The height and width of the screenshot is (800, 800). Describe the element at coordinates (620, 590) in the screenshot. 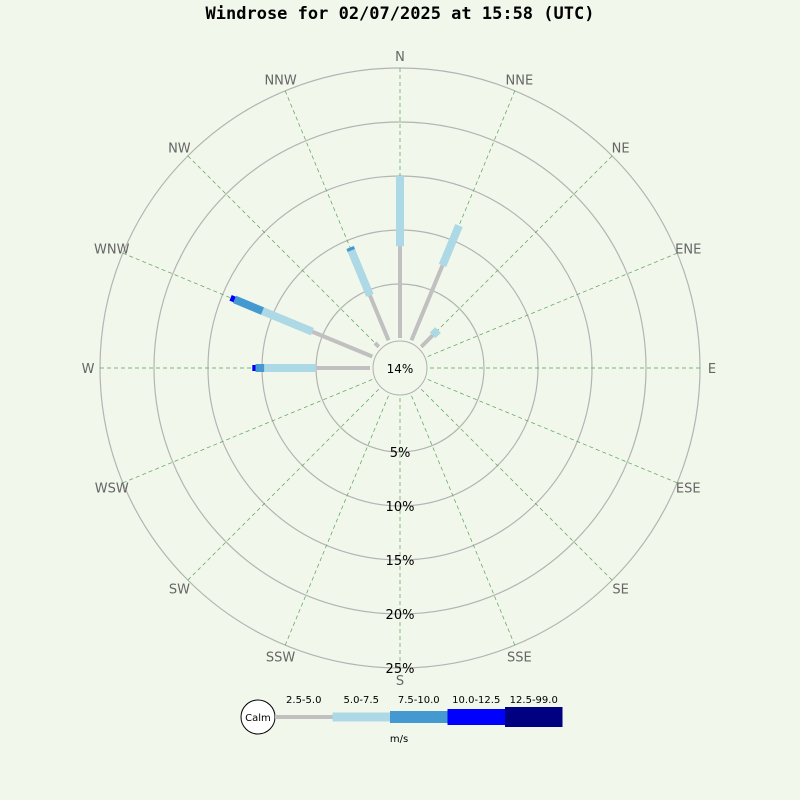

I see `direction-label-se: SE` at that location.